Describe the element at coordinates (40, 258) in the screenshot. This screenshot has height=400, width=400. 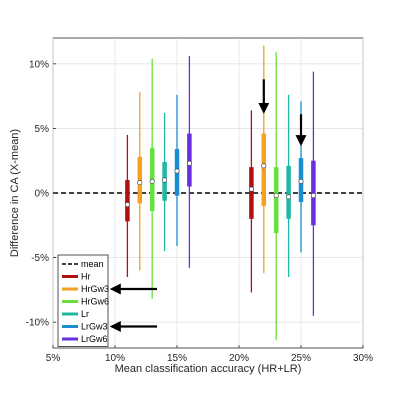
I see `y-tick-label: -5%` at that location.